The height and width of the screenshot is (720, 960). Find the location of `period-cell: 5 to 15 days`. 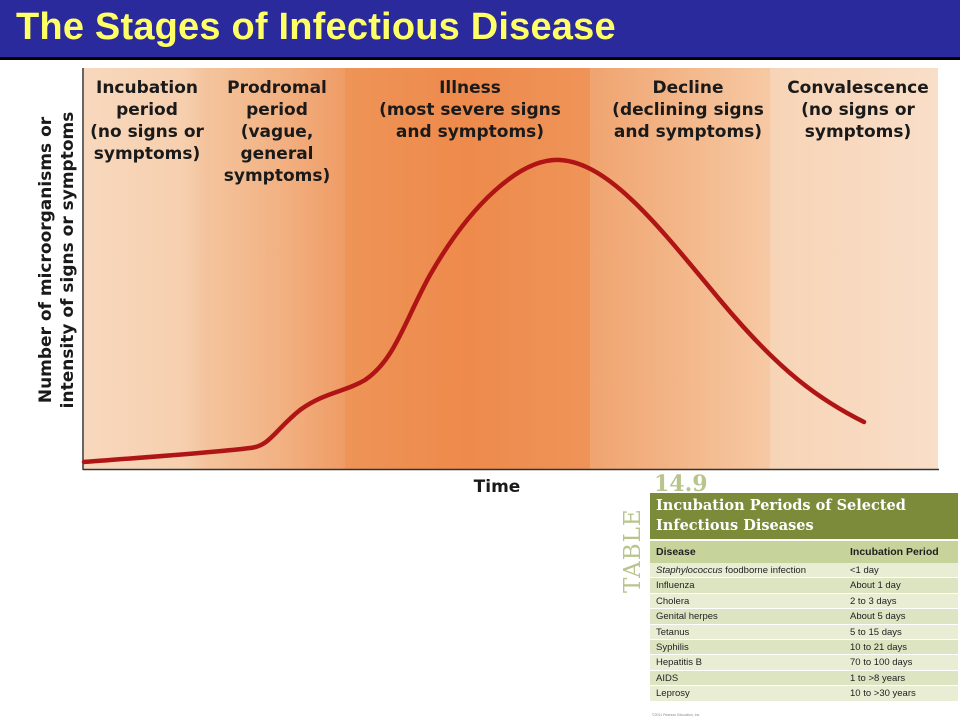

period-cell: 5 to 15 days is located at coordinates (876, 632).